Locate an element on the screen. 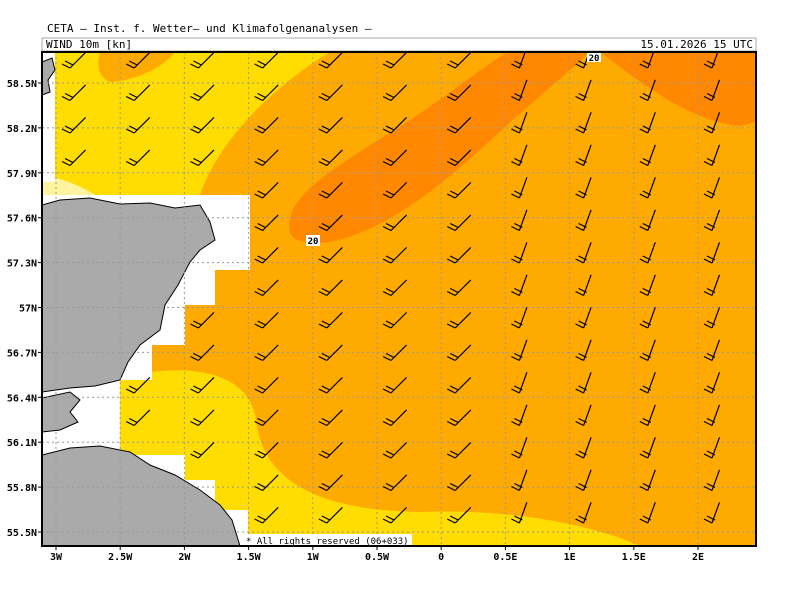 This screenshot has height=600, width=800. lon-label: 1W is located at coordinates (313, 557).